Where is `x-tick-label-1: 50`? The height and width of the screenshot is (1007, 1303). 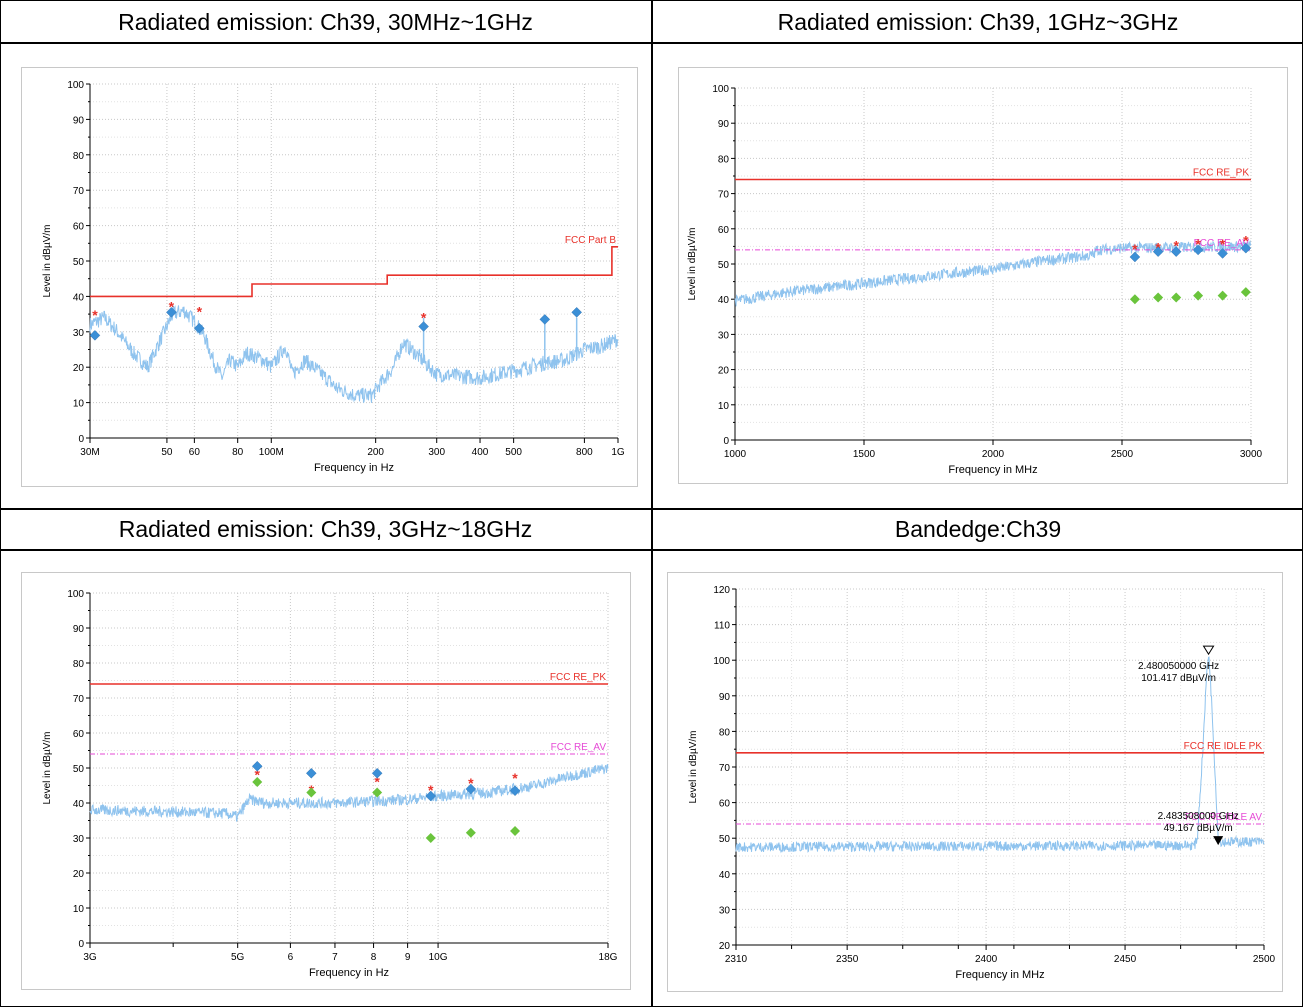
x-tick-label-1: 50 is located at coordinates (167, 452).